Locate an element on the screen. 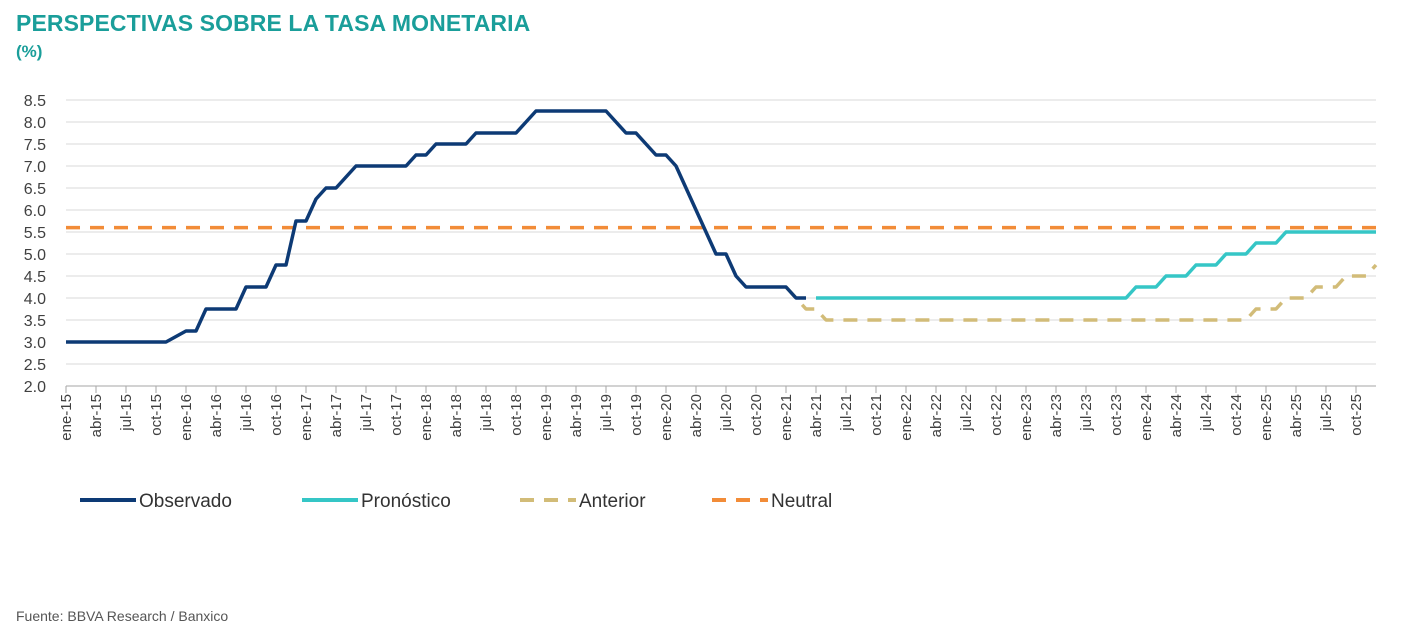 The image size is (1406, 634). x-tick-label: abr-25 is located at coordinates (1296, 415).